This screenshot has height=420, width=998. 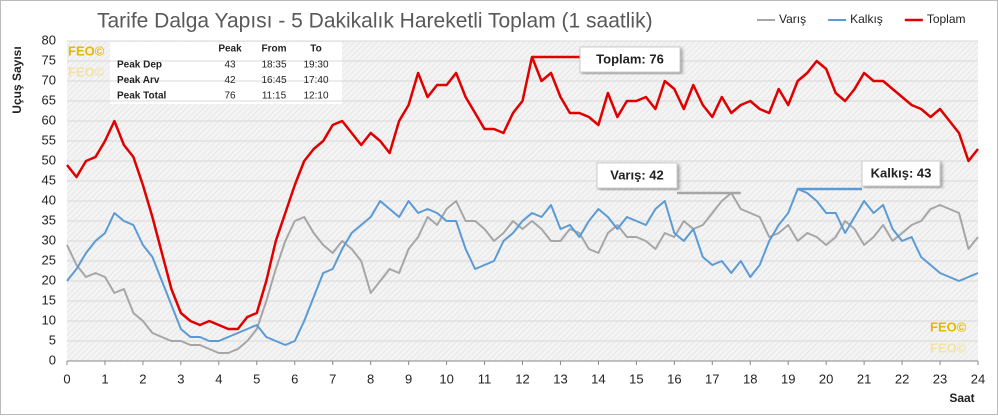 What do you see at coordinates (218, 378) in the screenshot?
I see `x-tick-label: 4` at bounding box center [218, 378].